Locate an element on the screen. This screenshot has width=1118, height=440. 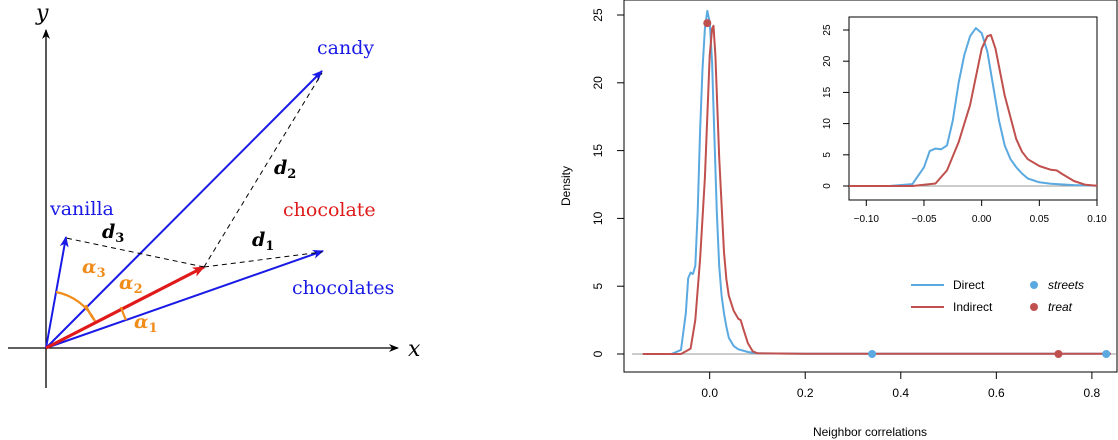
legend-streets-point is located at coordinates (1034, 285).